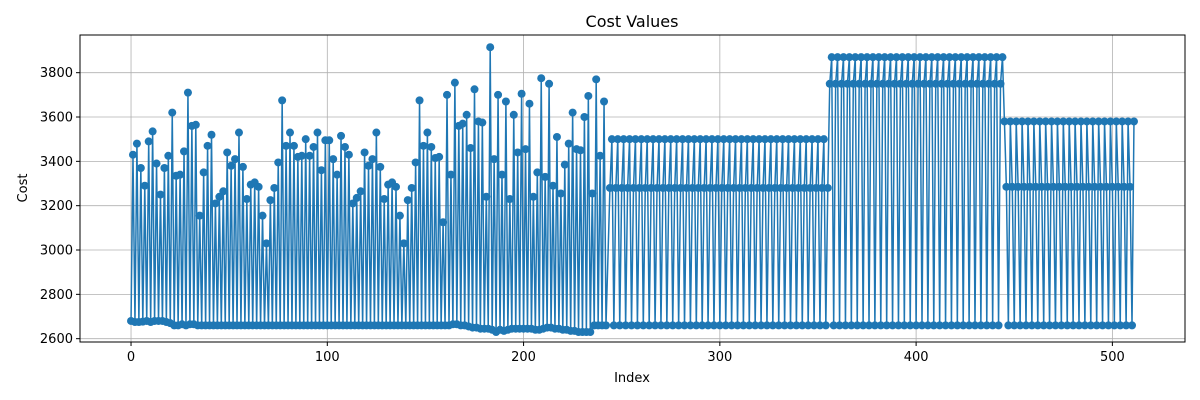  Describe the element at coordinates (632, 21) in the screenshot. I see `chart-title: Cost Values` at that location.